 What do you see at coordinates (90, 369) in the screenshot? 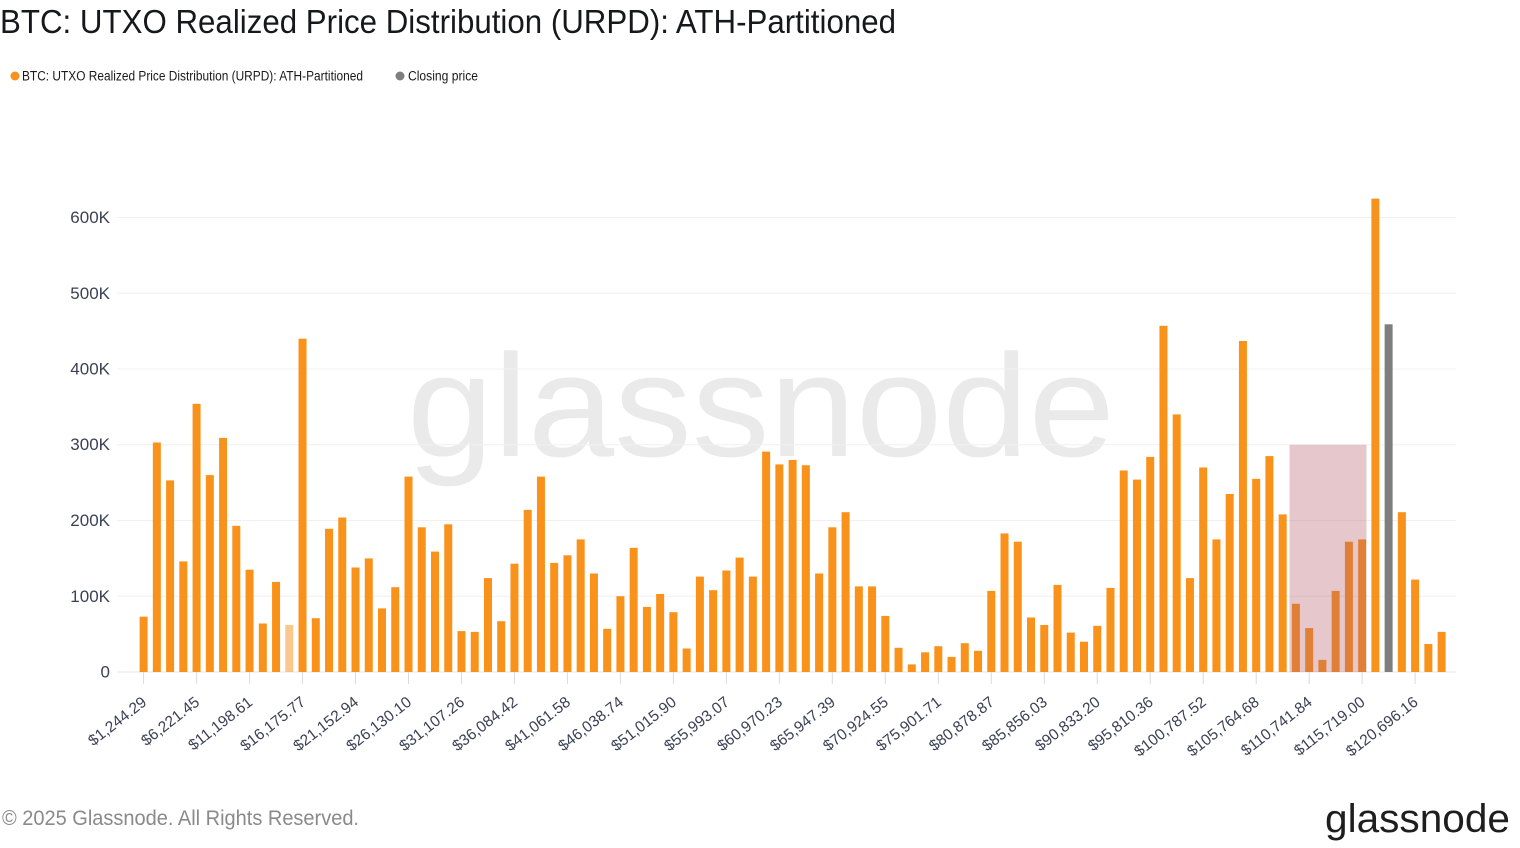
I see `svg-text: 400K` at bounding box center [90, 369].